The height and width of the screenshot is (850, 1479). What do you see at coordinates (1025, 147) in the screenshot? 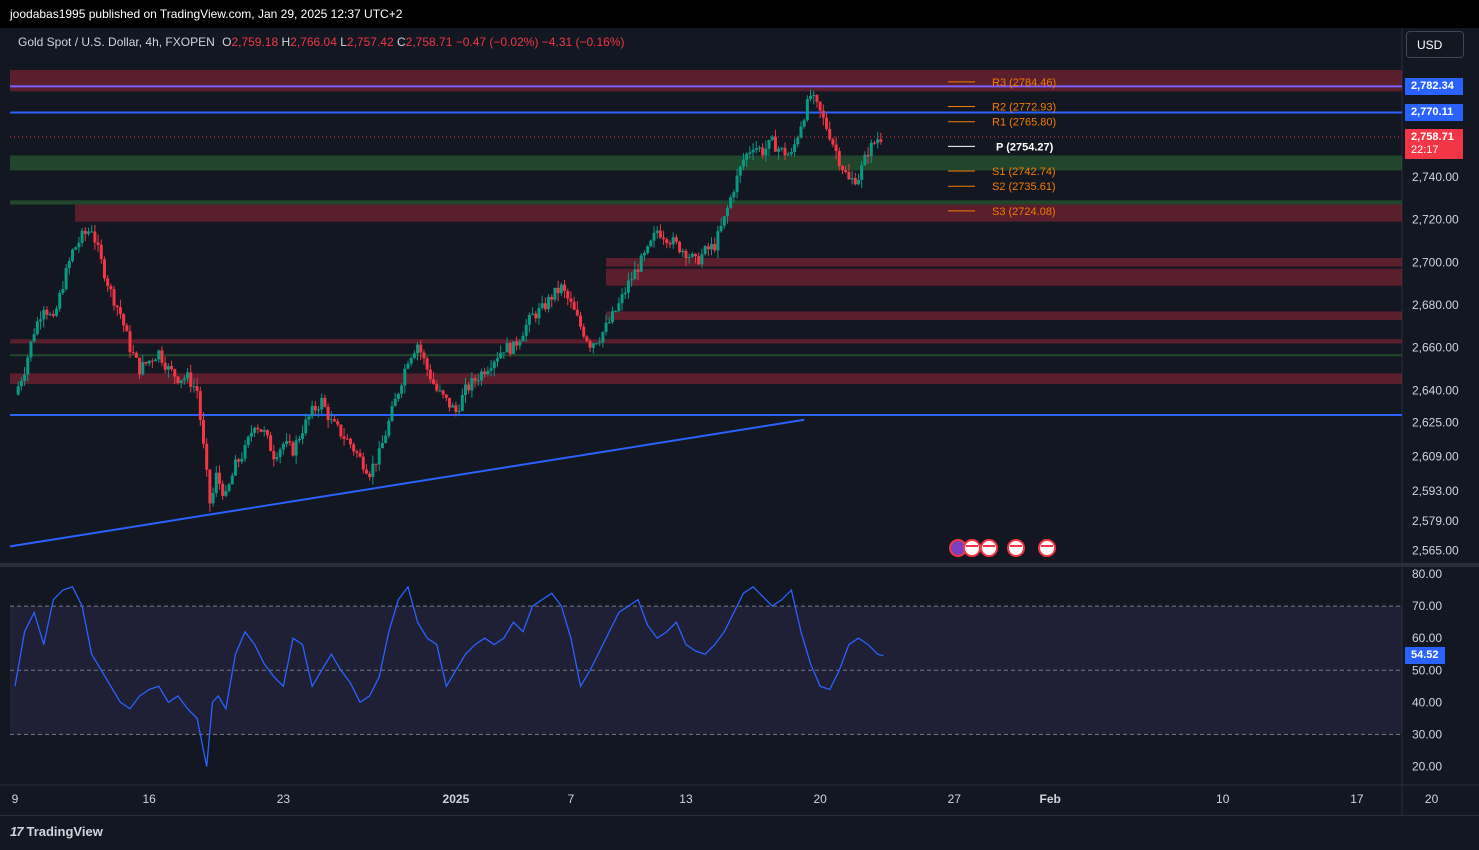
I see `pivot-label: P (2754.27)` at bounding box center [1025, 147].